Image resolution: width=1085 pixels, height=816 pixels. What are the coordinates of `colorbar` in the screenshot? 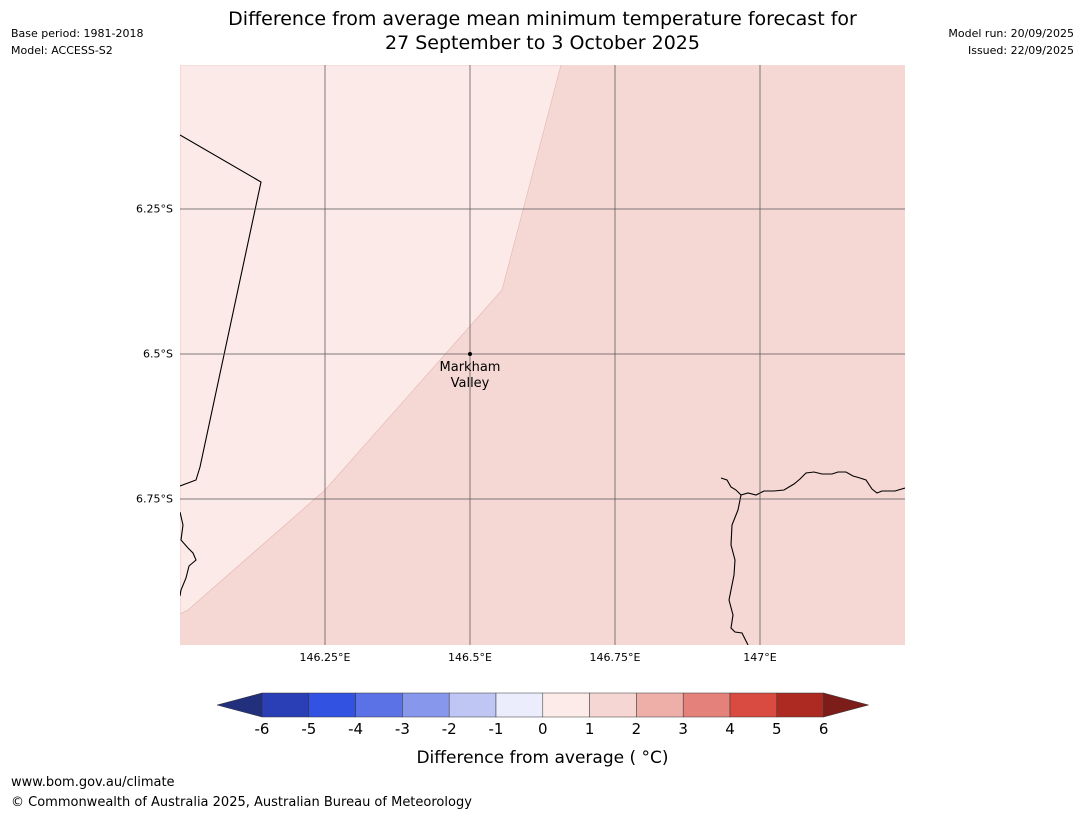 It's located at (543, 705).